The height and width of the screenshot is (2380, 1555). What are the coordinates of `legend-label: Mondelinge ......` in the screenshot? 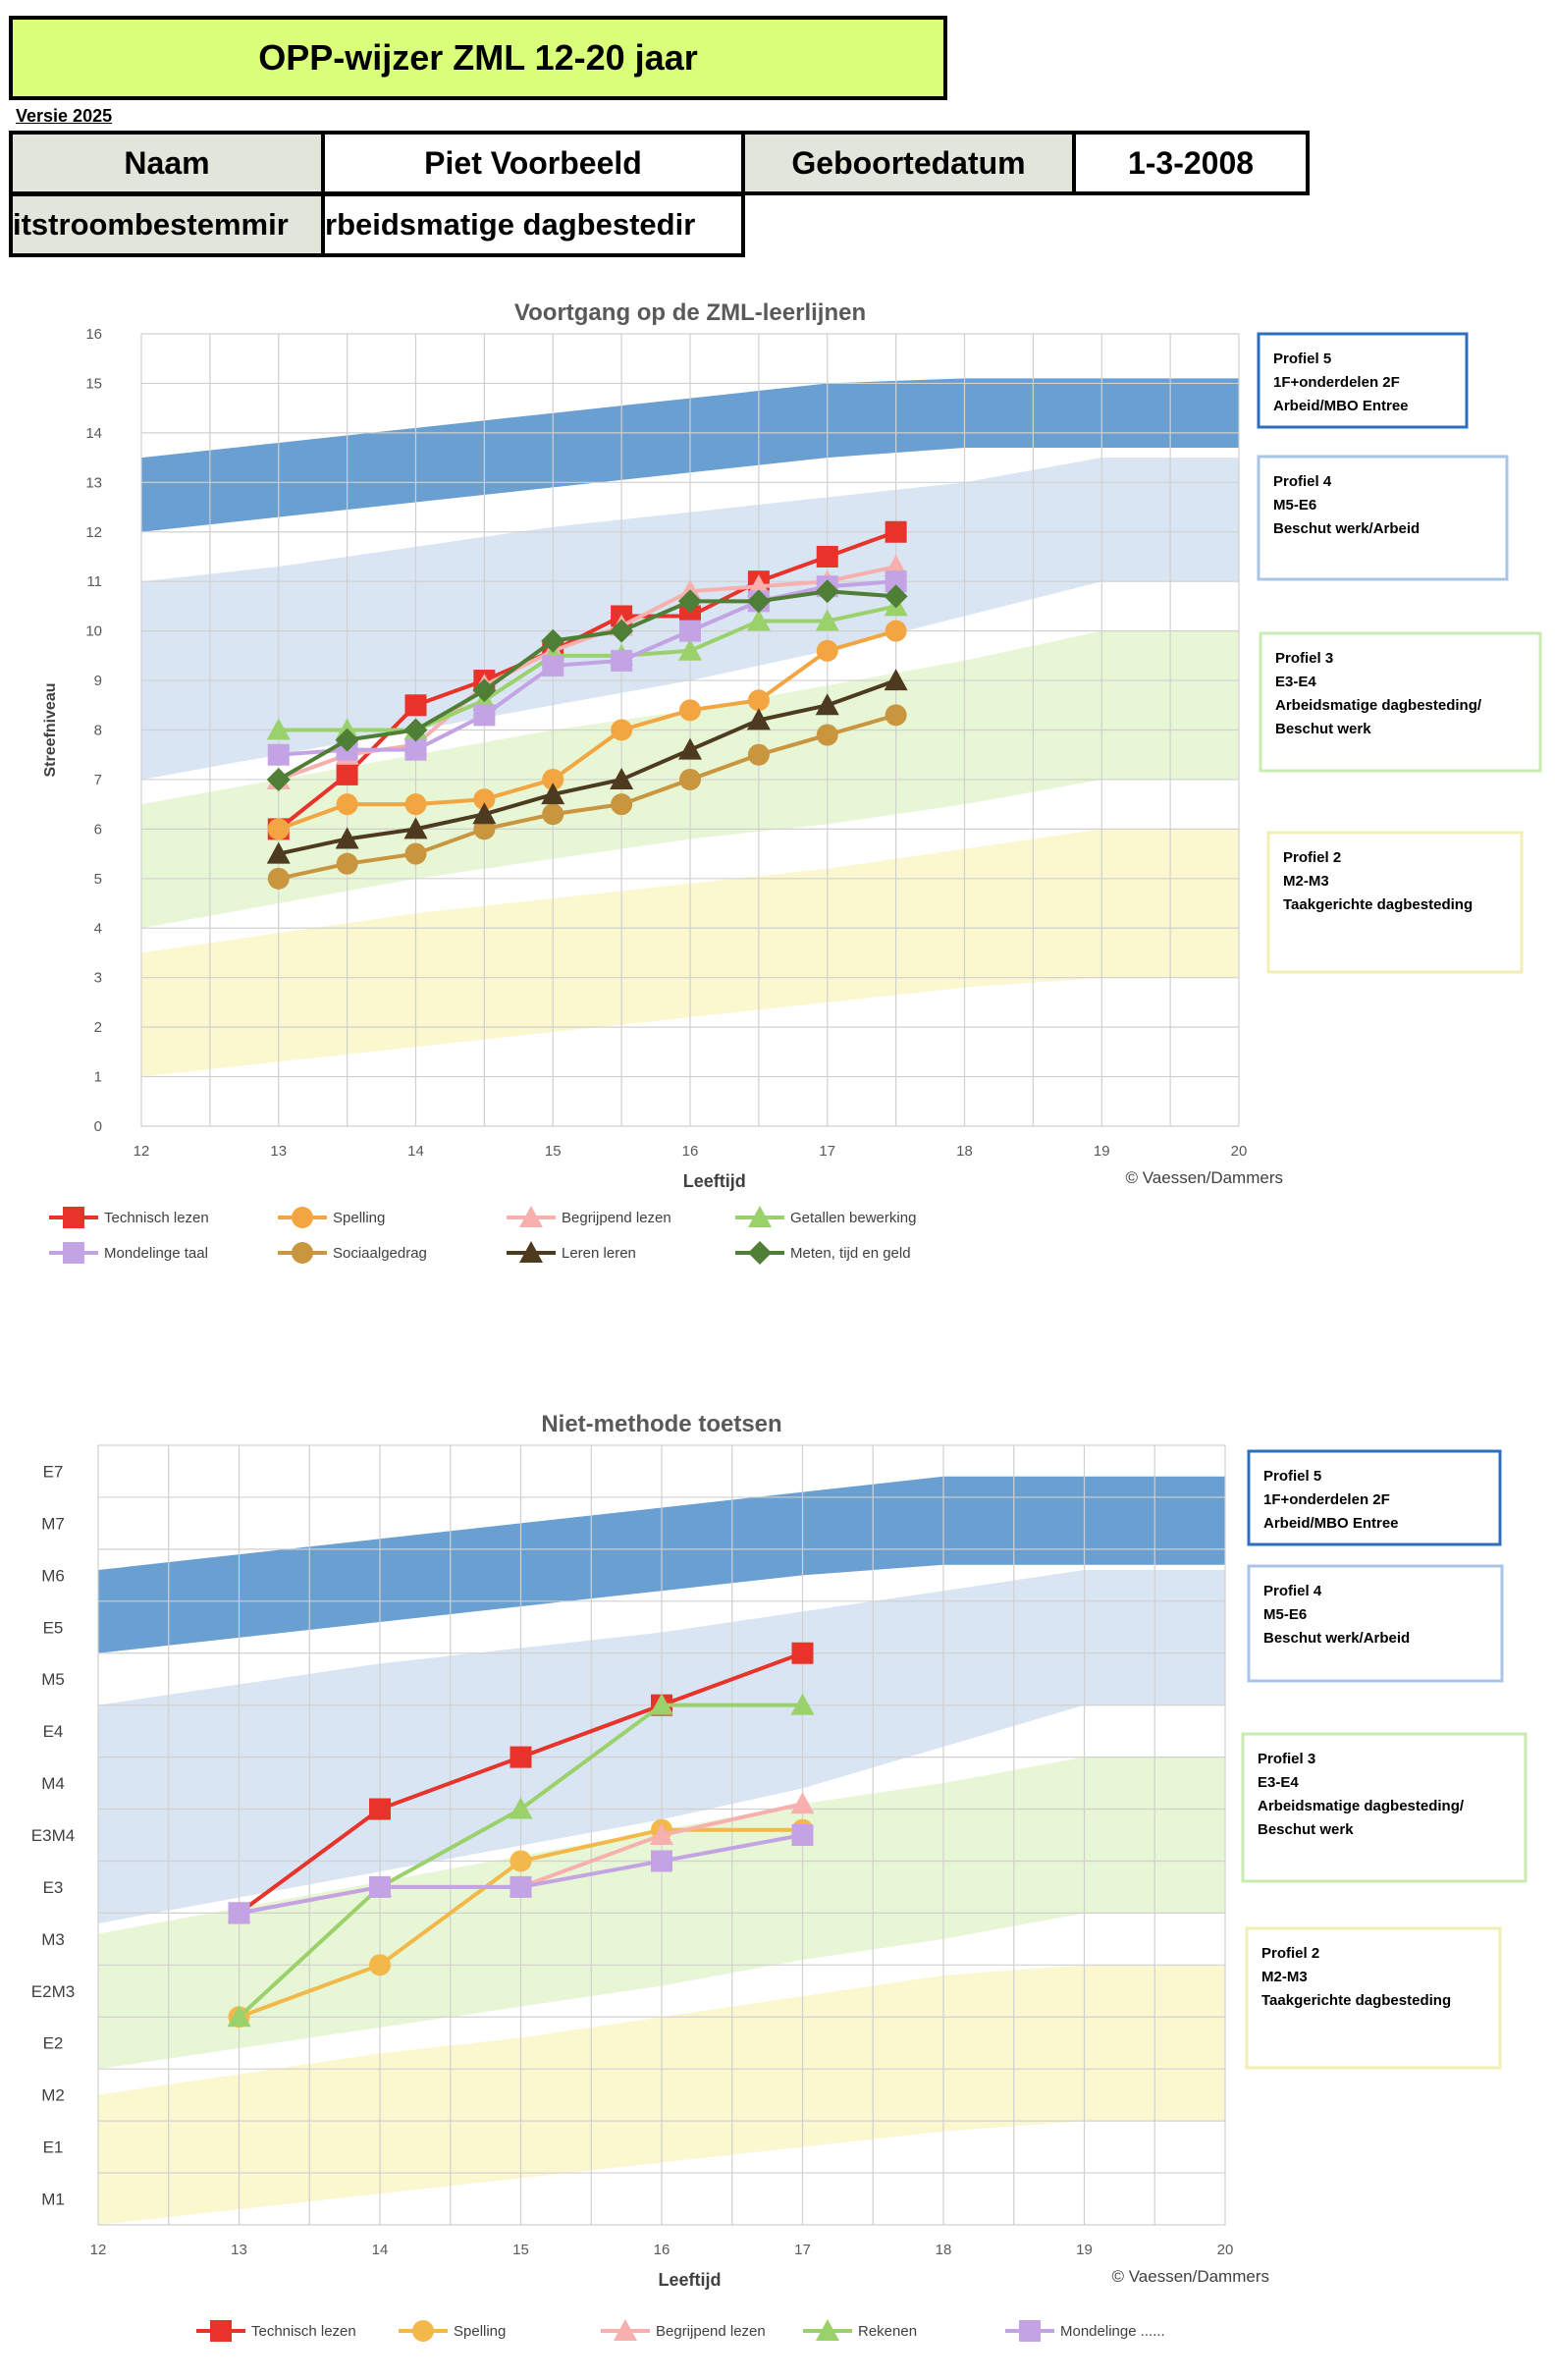 It's located at (1113, 2331).